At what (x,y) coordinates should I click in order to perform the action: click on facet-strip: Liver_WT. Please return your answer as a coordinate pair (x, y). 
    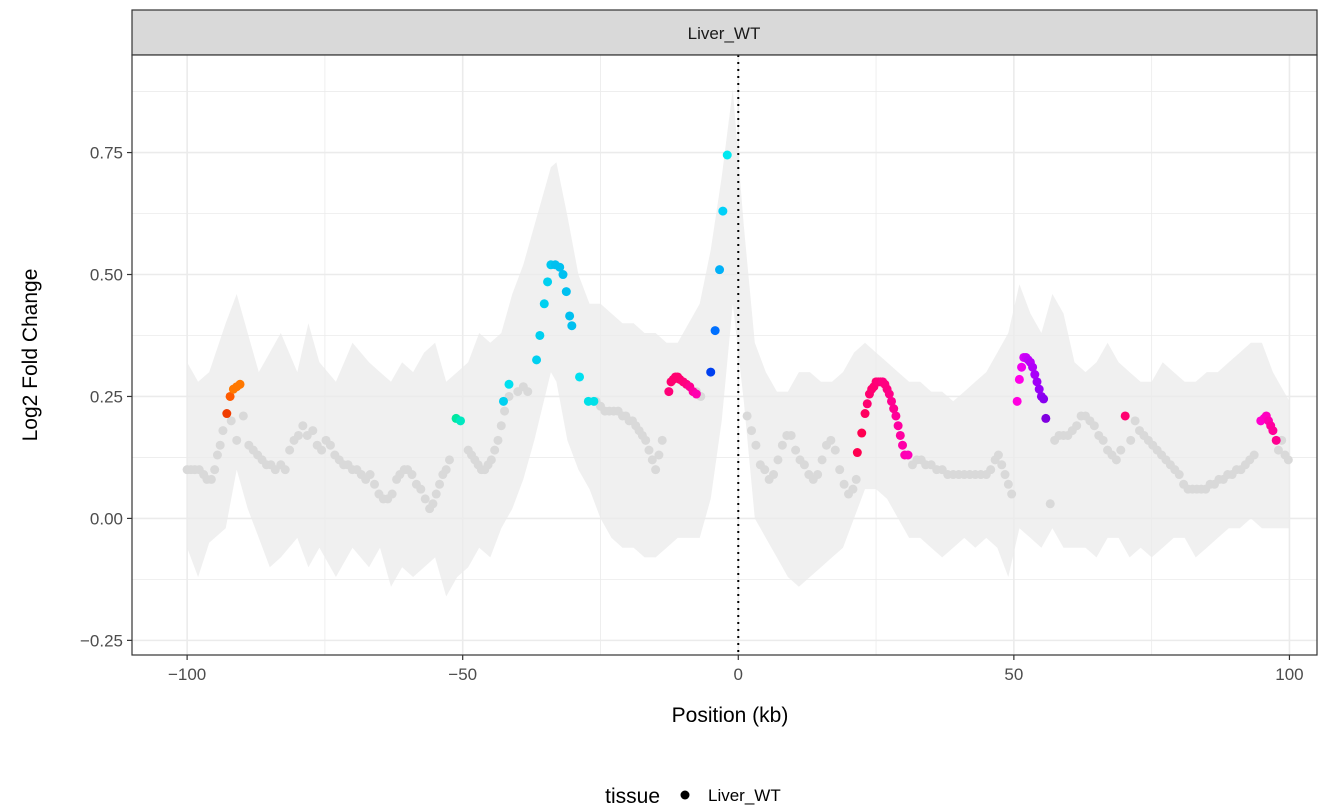
    Looking at the image, I should click on (724, 32).